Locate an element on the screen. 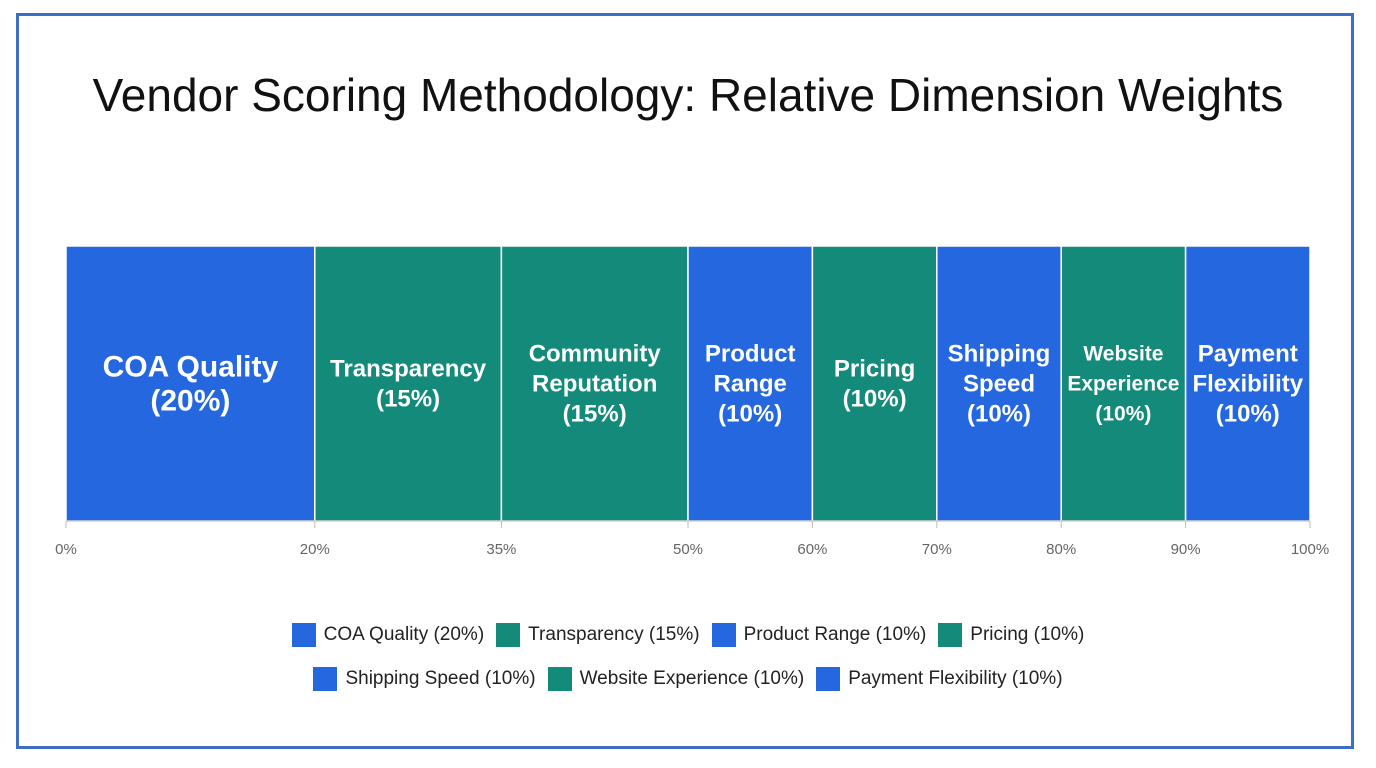 This screenshot has width=1376, height=768. x-tick-label: 0% is located at coordinates (66, 549).